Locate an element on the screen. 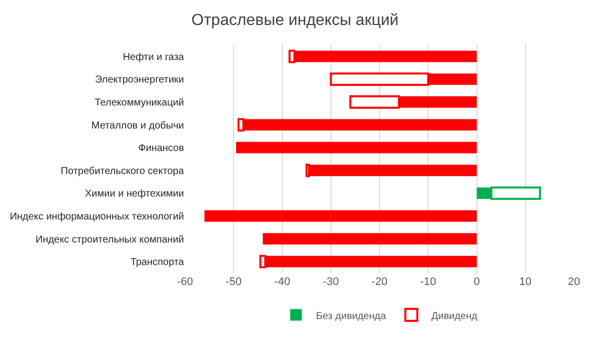 This screenshot has height=339, width=590. y-tick-label: Индекс информационных технологий is located at coordinates (97, 217).